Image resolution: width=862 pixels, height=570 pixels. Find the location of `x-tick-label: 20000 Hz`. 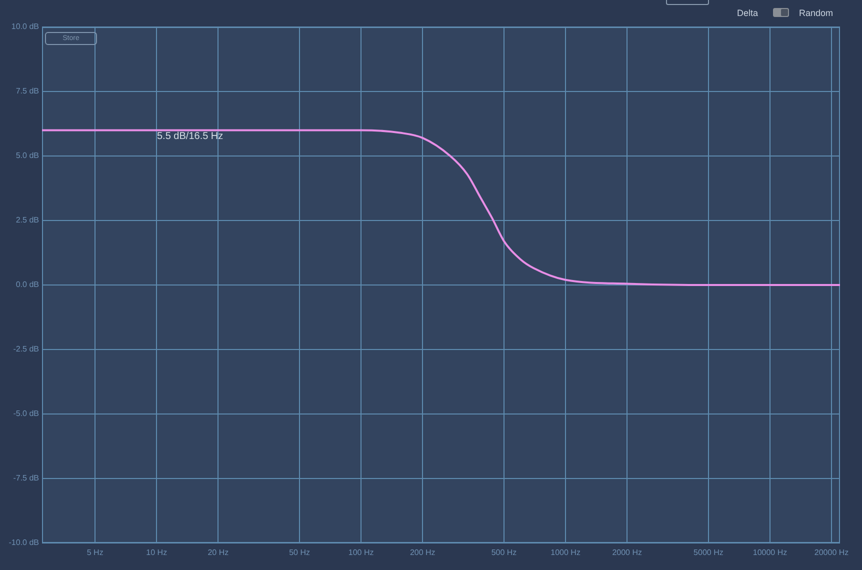

x-tick-label: 20000 Hz is located at coordinates (831, 553).